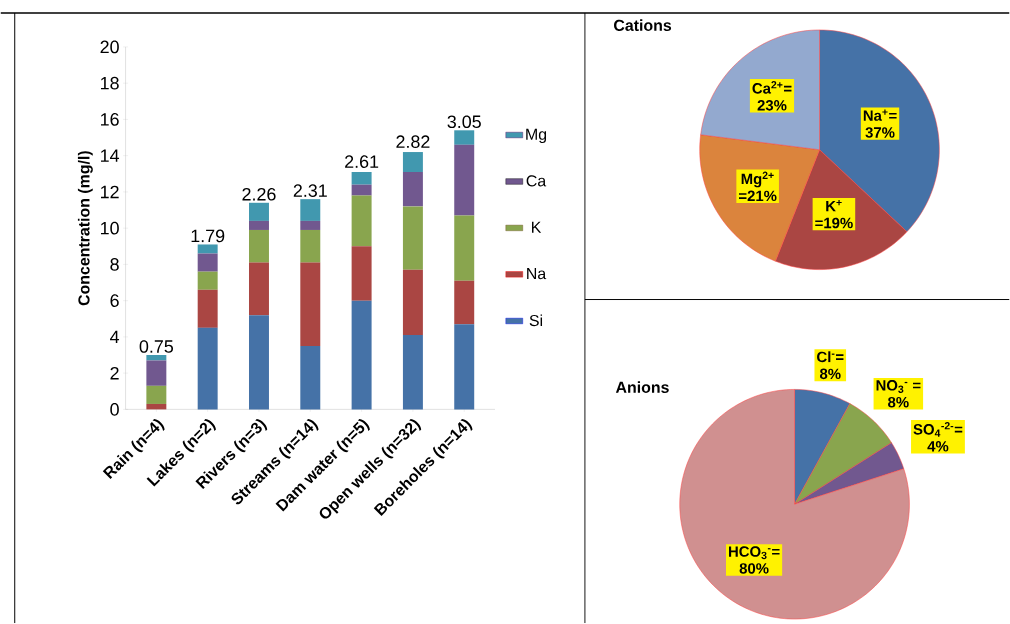 Image resolution: width=1010 pixels, height=624 pixels. I want to click on annotation: 2.26, so click(259, 194).